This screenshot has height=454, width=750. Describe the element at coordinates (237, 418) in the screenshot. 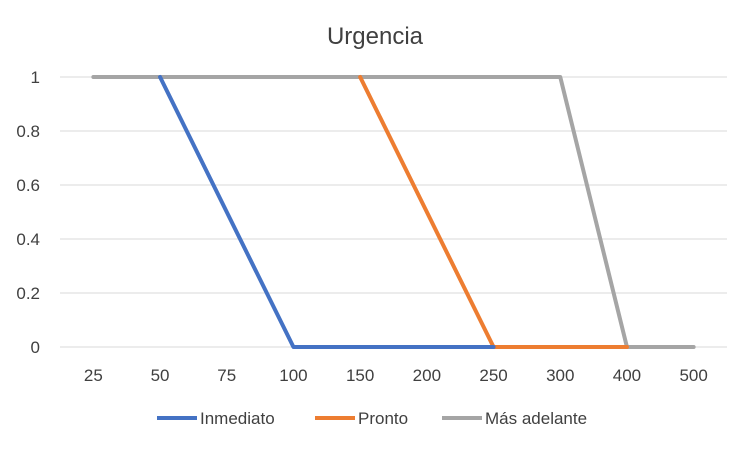

I see `legend-label: Inmediato` at that location.